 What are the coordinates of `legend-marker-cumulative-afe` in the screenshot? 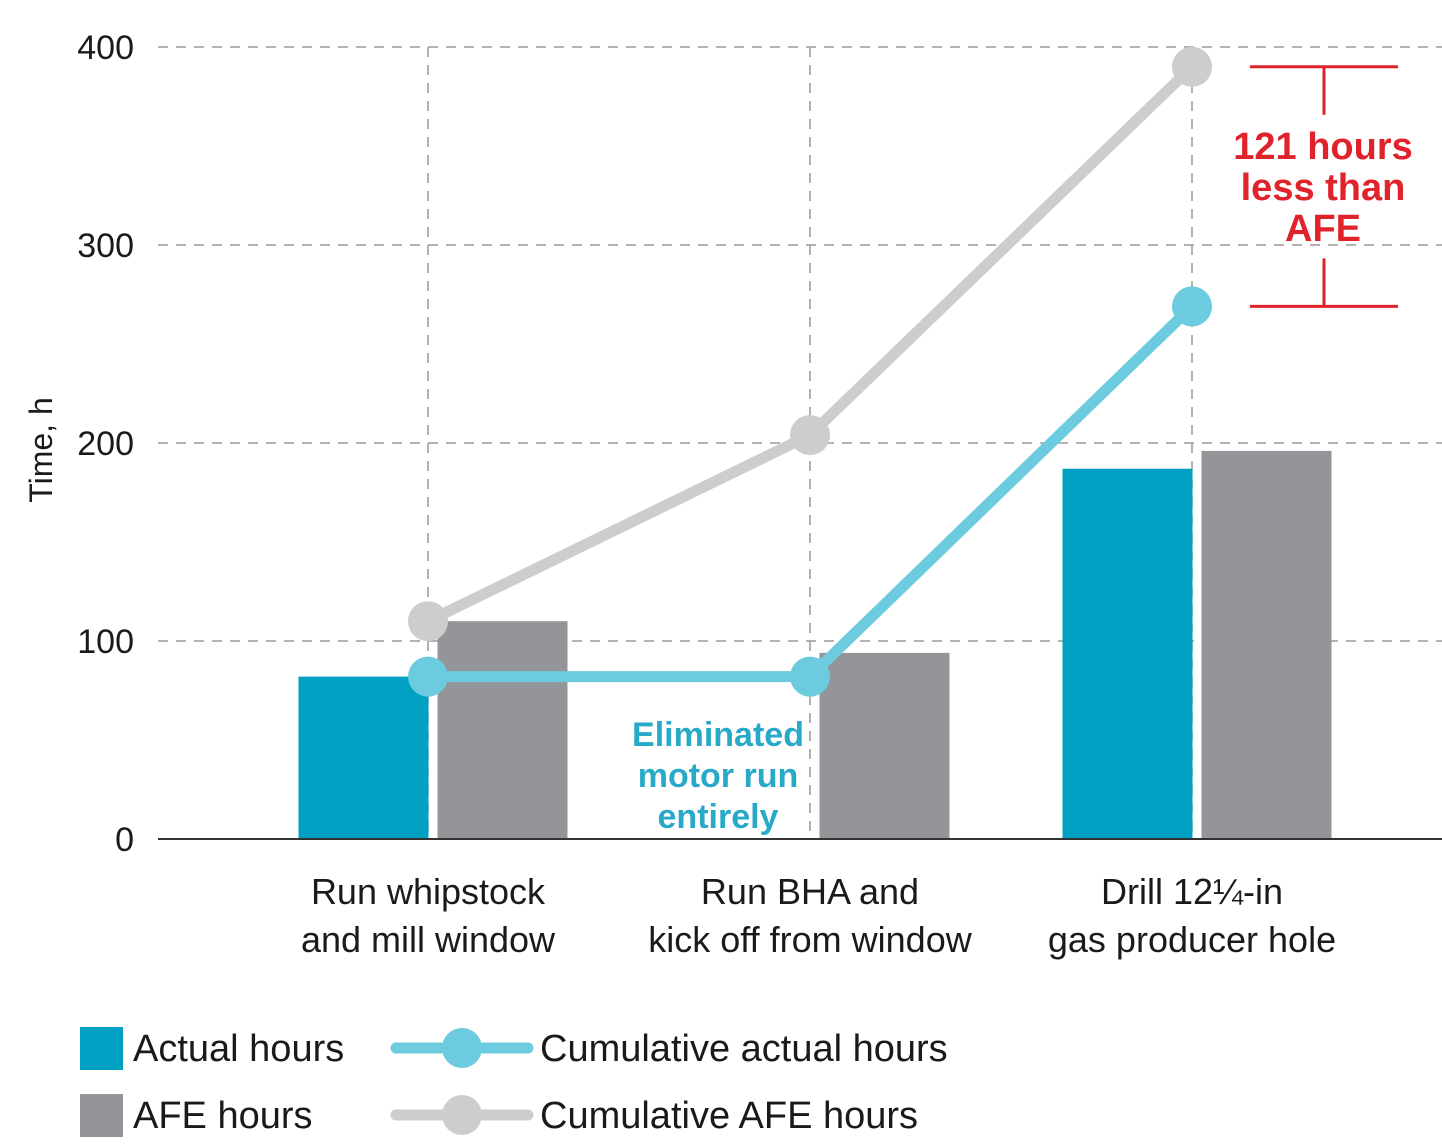 It's located at (462, 1115).